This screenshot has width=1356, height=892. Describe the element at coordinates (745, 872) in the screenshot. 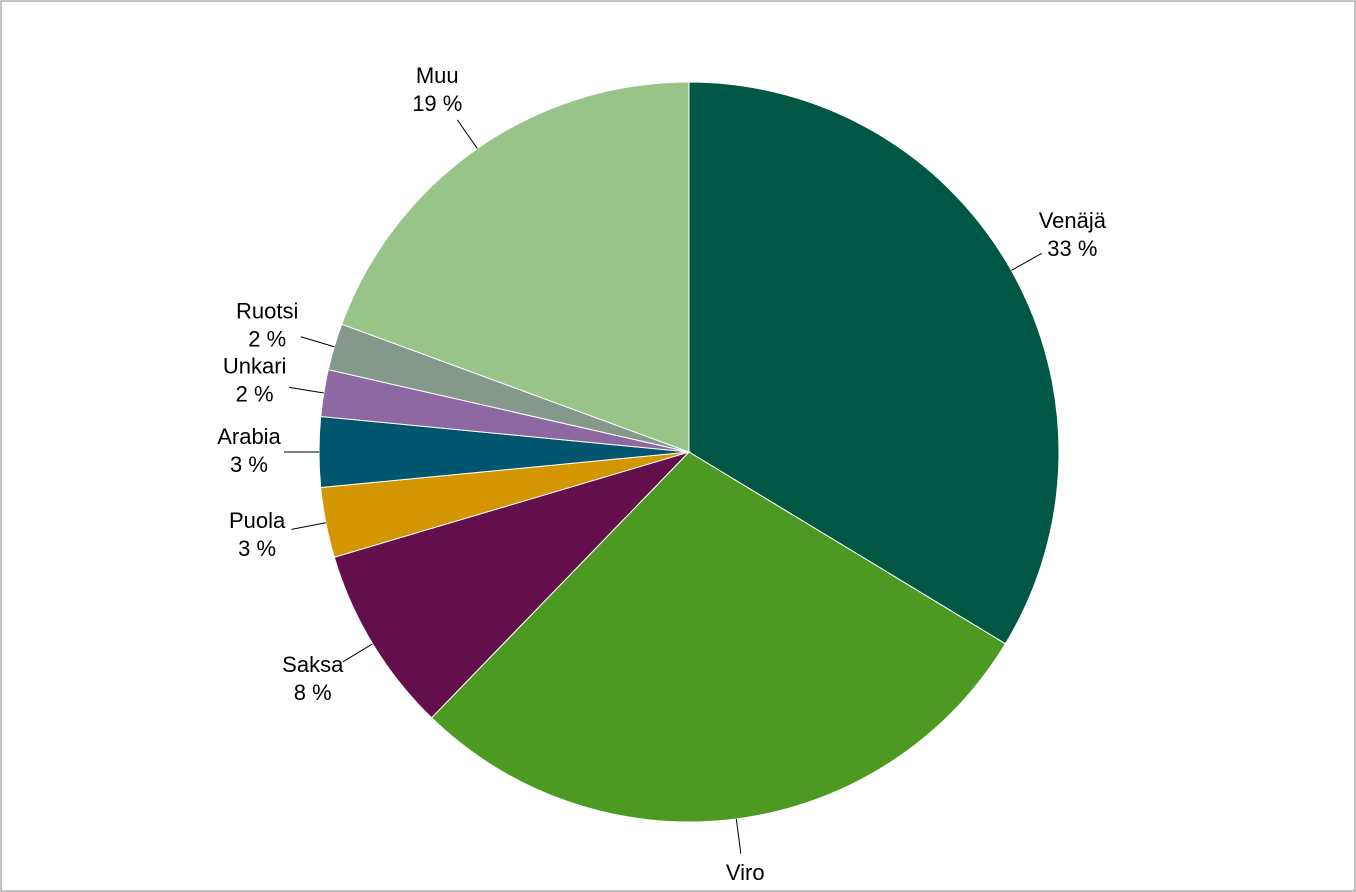

I see `slice-label: Viro` at that location.